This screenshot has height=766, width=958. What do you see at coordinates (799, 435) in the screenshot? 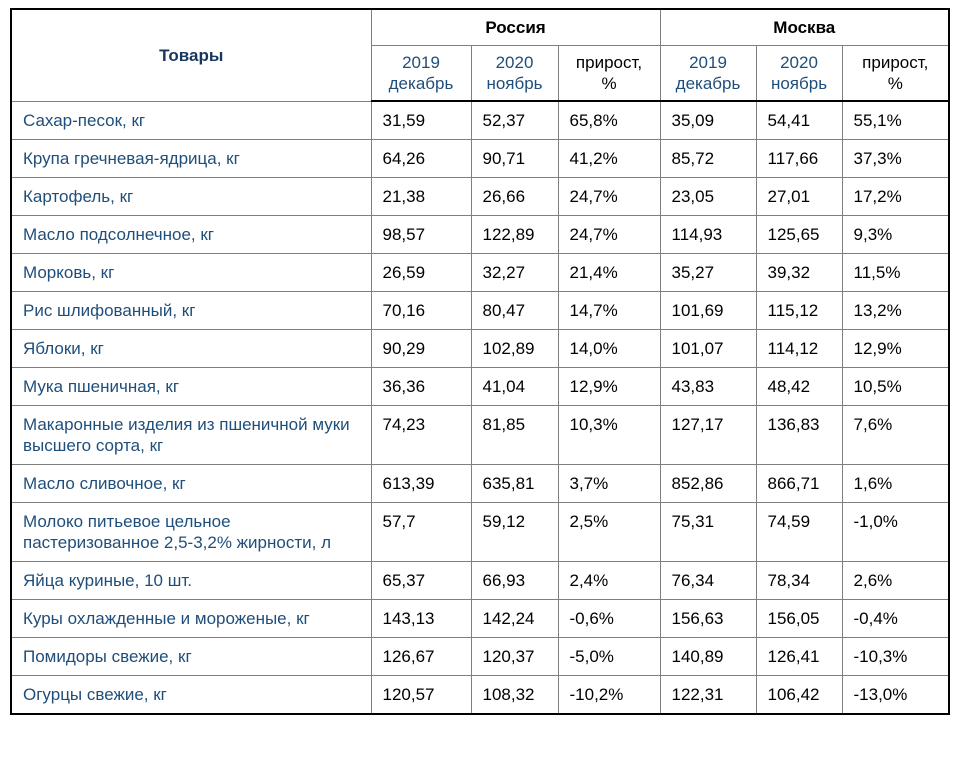
I see `value-cell: 136,83` at bounding box center [799, 435].